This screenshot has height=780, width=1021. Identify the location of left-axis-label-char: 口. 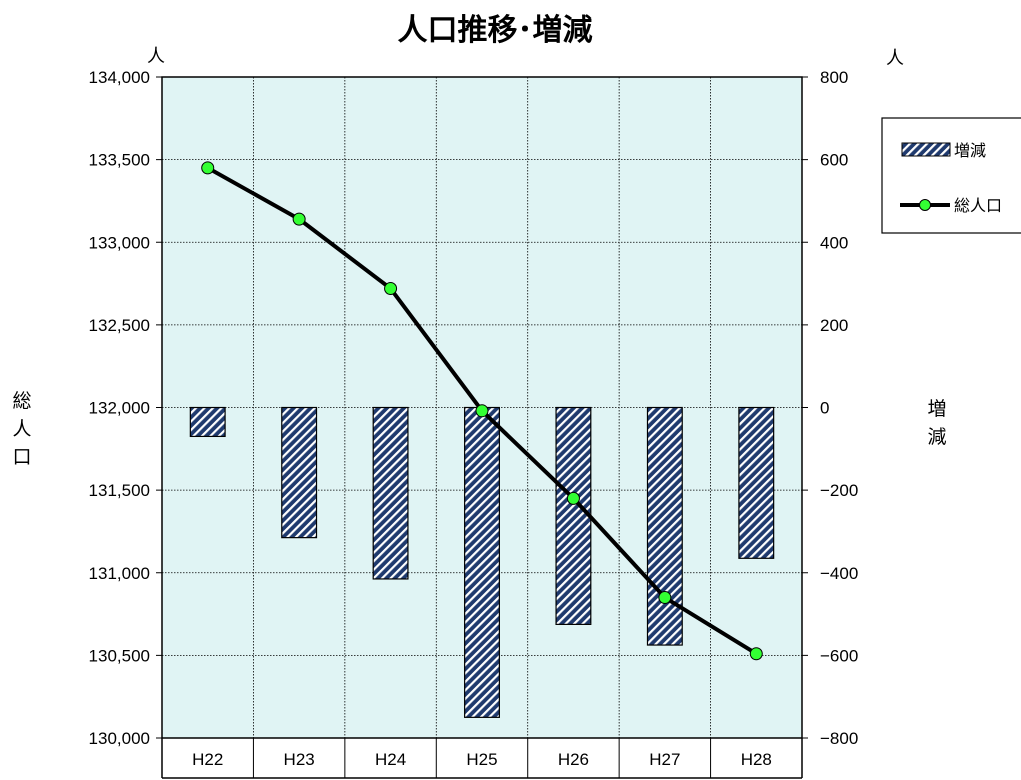
(21, 457).